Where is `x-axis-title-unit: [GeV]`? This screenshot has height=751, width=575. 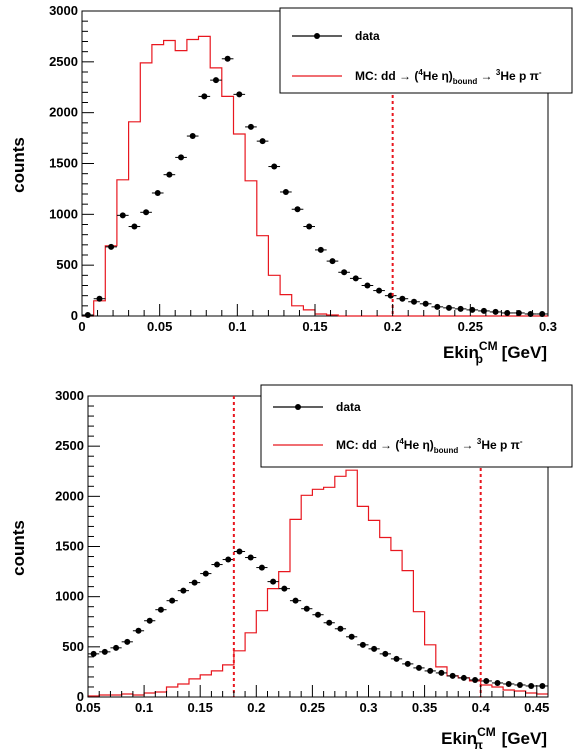
x-axis-title-unit: [GeV] is located at coordinates (522, 738).